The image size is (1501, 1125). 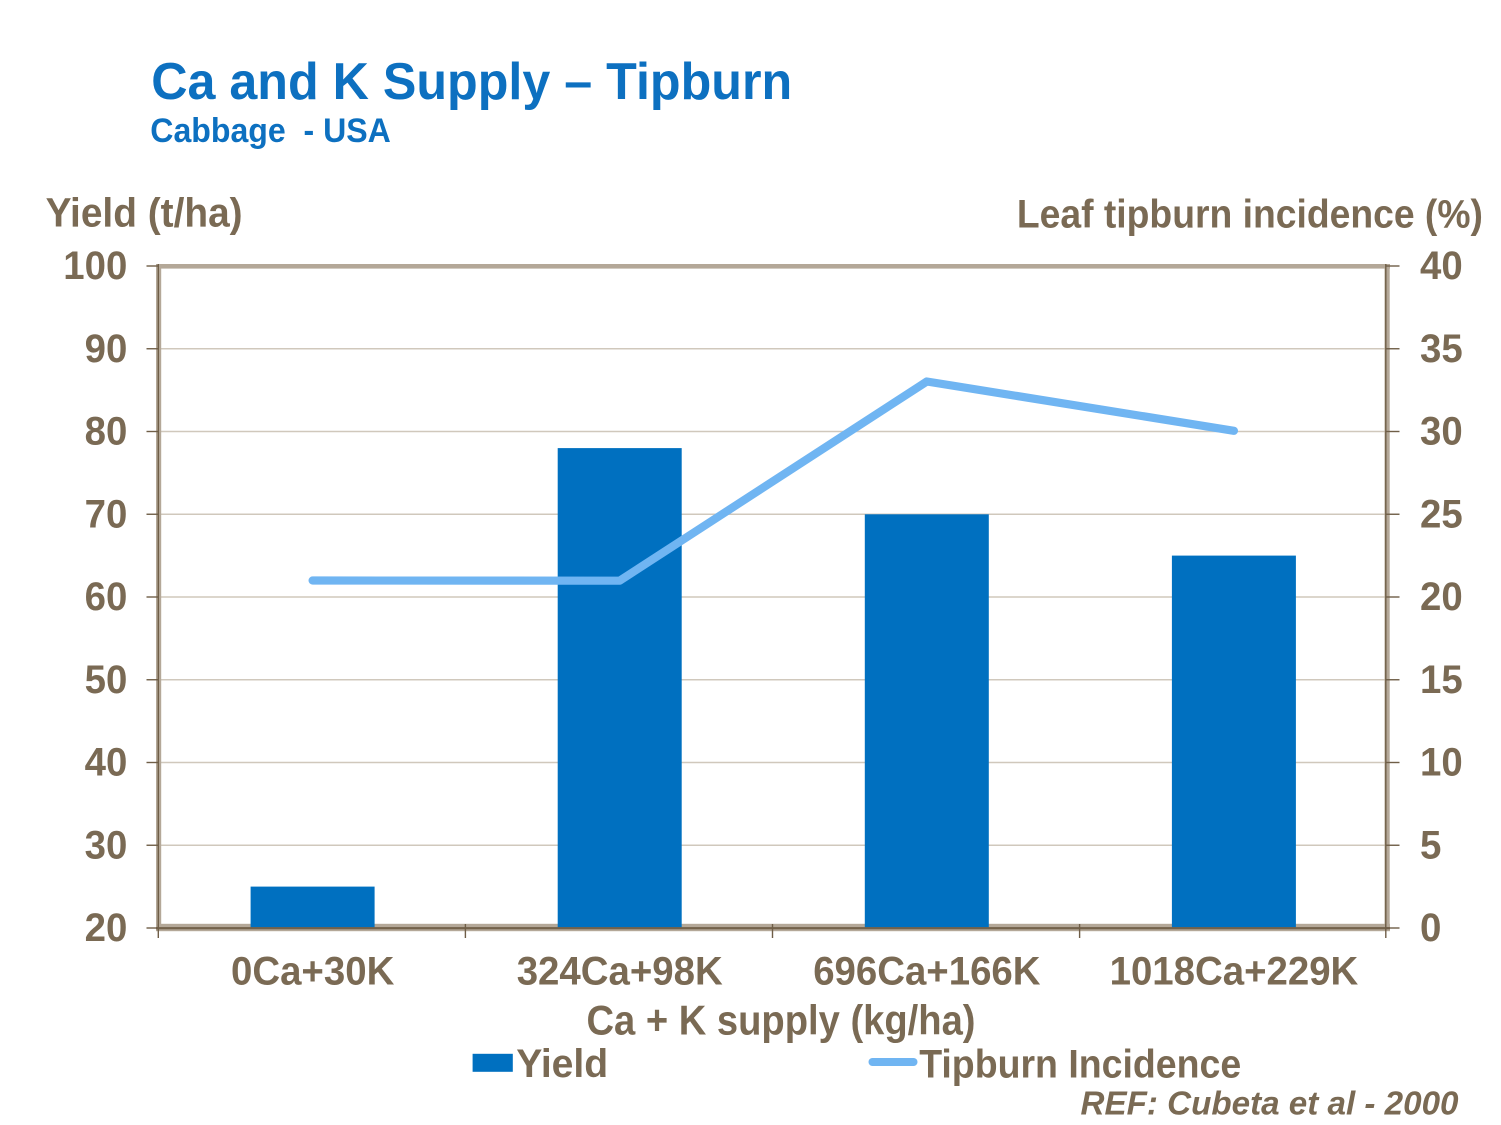 What do you see at coordinates (1430, 928) in the screenshot?
I see `svg-text: 0` at bounding box center [1430, 928].